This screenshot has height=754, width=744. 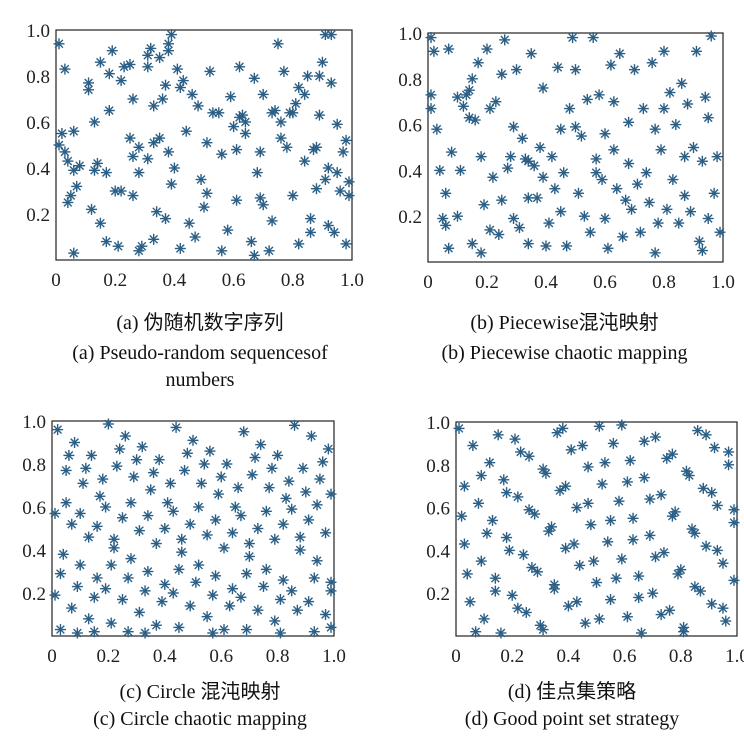 I want to click on x-tick-label: 1.0, so click(x=734, y=656).